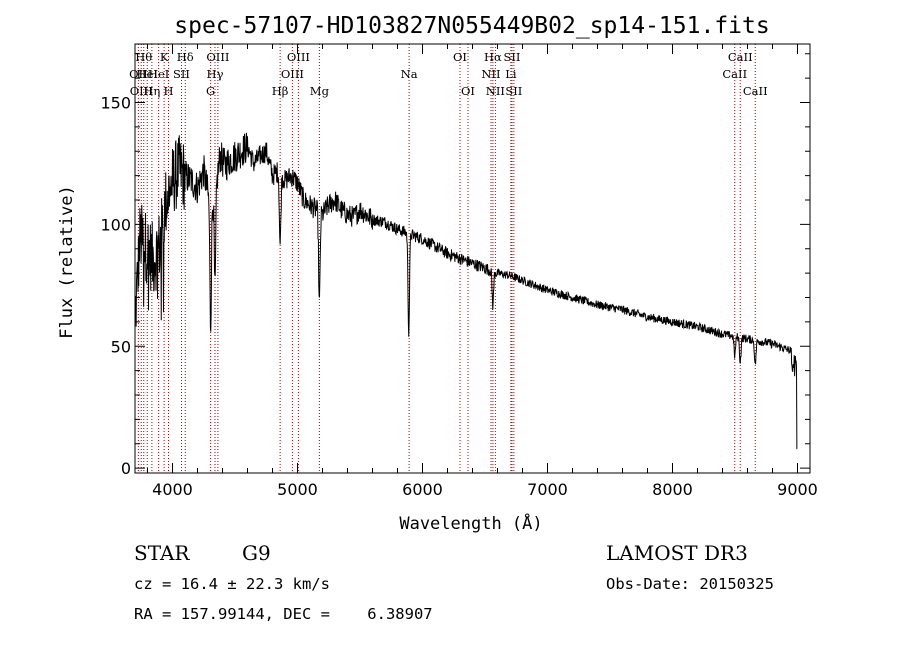 This screenshot has width=900, height=649. What do you see at coordinates (470, 523) in the screenshot?
I see `x-axis-label: Wavelength (Å)` at bounding box center [470, 523].